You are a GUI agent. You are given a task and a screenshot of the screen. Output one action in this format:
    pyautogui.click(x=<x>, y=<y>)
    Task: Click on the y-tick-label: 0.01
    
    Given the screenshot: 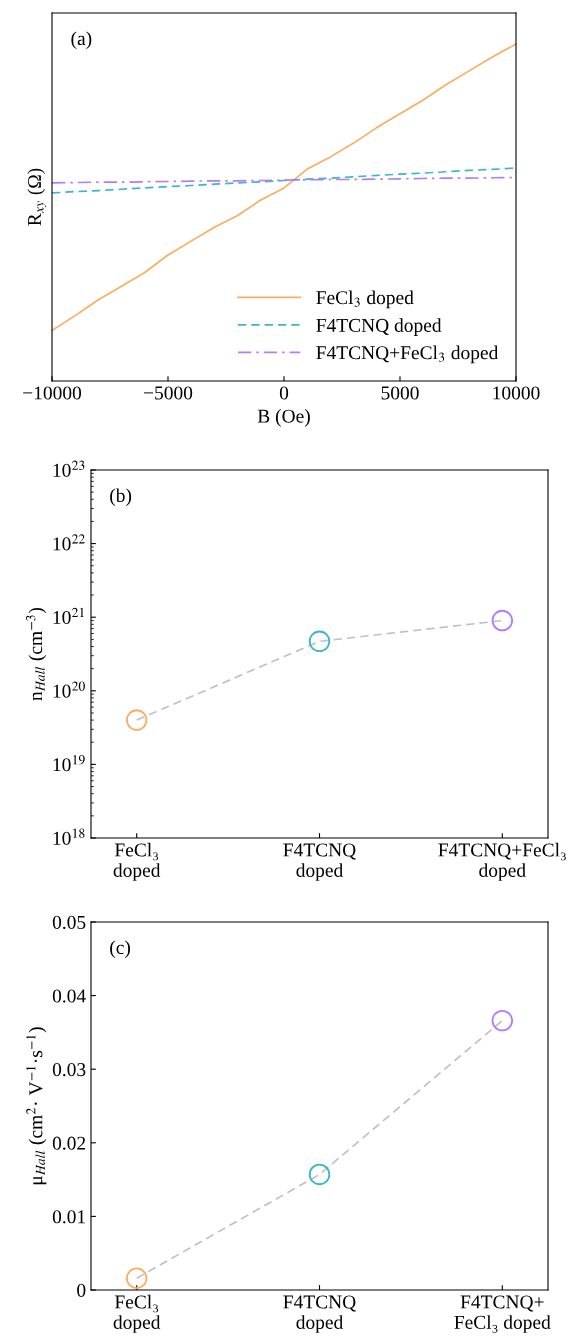 What is the action you would take?
    pyautogui.click(x=68, y=1217)
    